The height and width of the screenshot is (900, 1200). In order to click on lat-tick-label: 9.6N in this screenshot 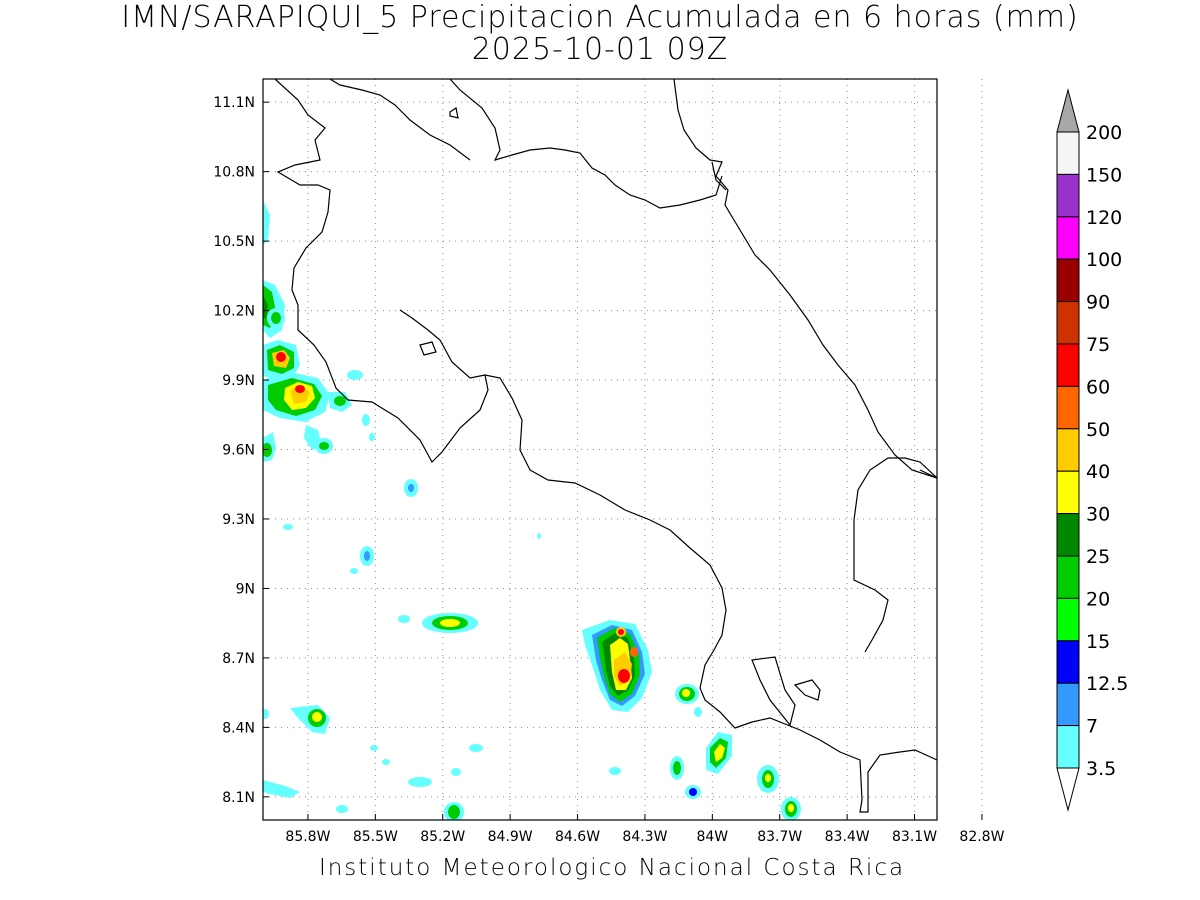, I will do `click(238, 451)`.